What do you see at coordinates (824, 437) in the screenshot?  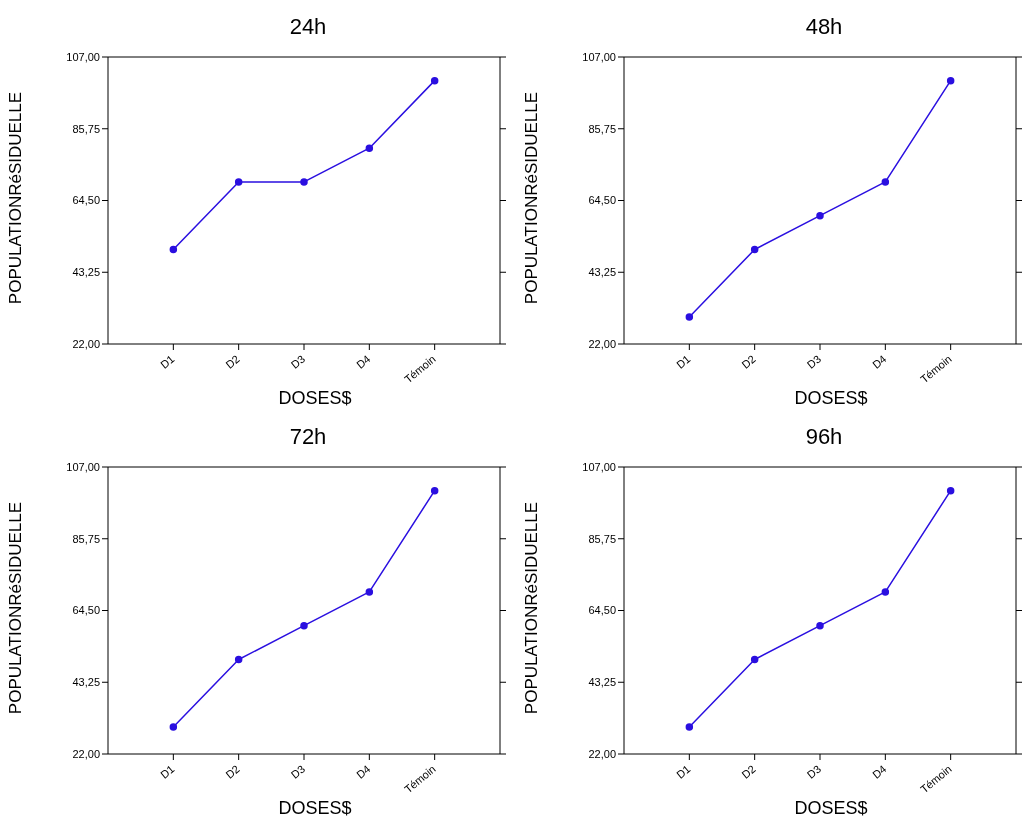 I see `chart-title: 96h` at bounding box center [824, 437].